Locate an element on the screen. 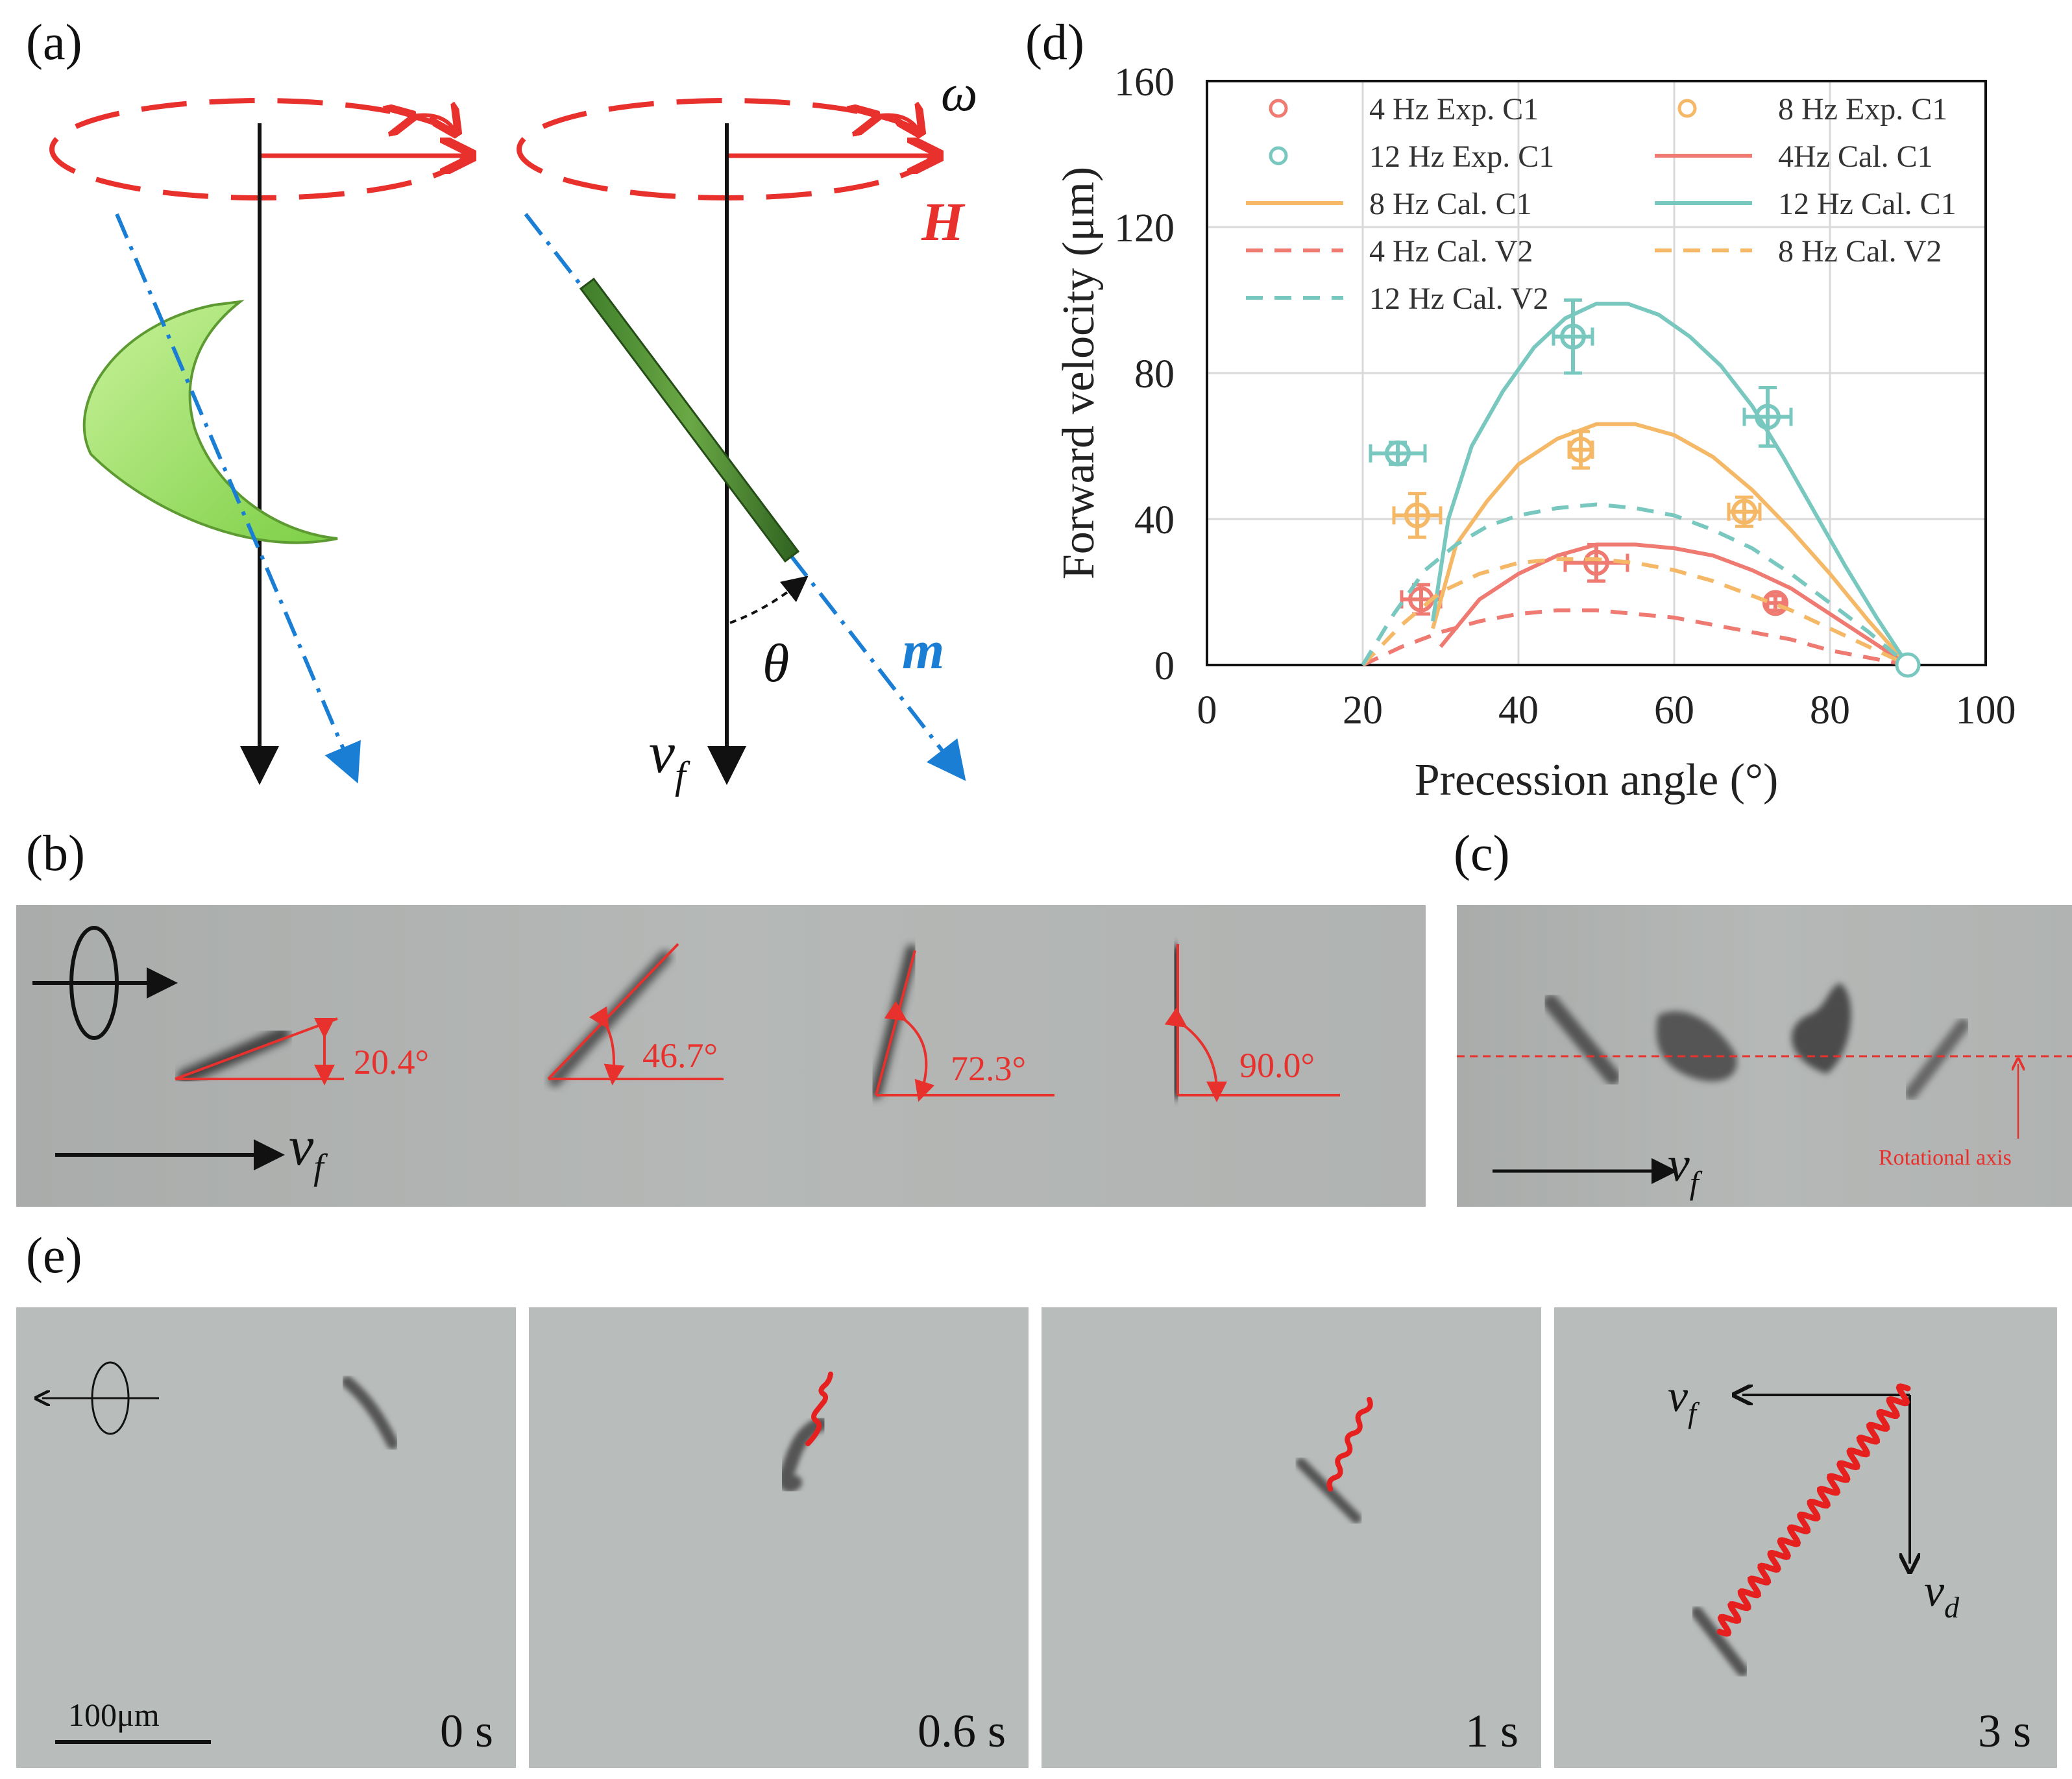  y-tick-label-4: 160 is located at coordinates (1144, 82).